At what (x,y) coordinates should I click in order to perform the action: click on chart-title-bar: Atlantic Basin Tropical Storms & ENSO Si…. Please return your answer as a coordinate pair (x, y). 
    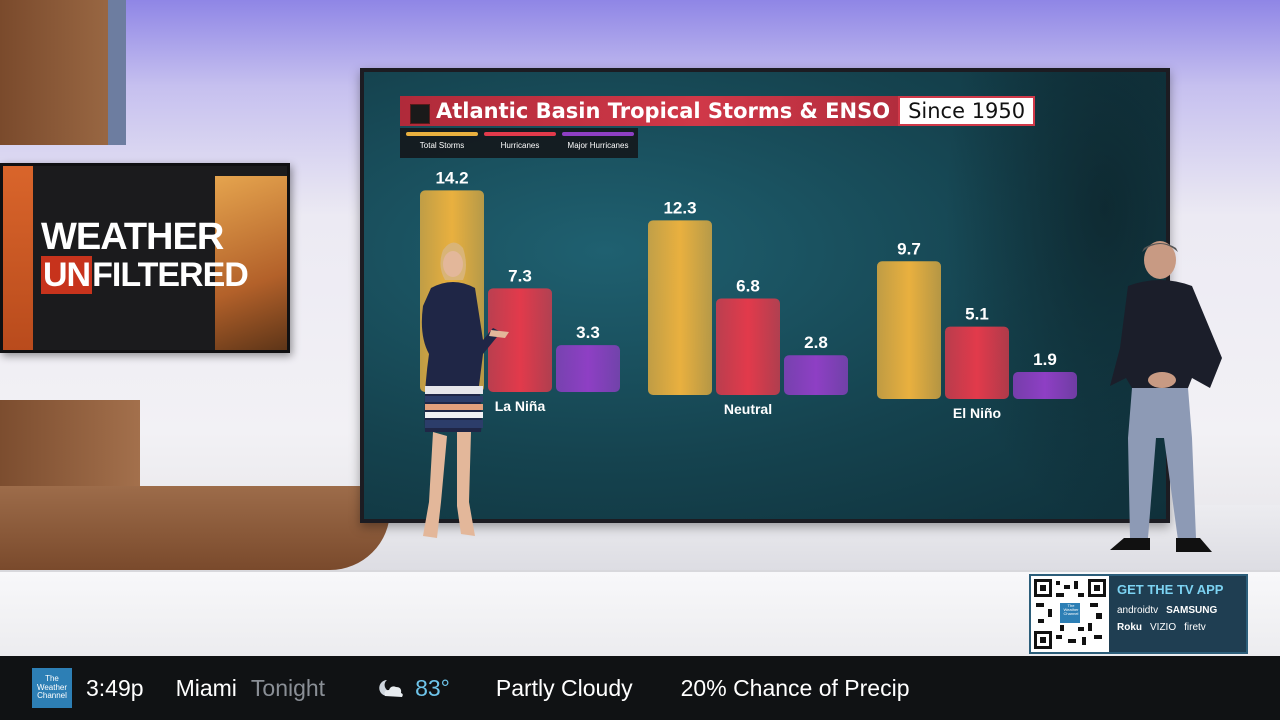
    Looking at the image, I should click on (718, 111).